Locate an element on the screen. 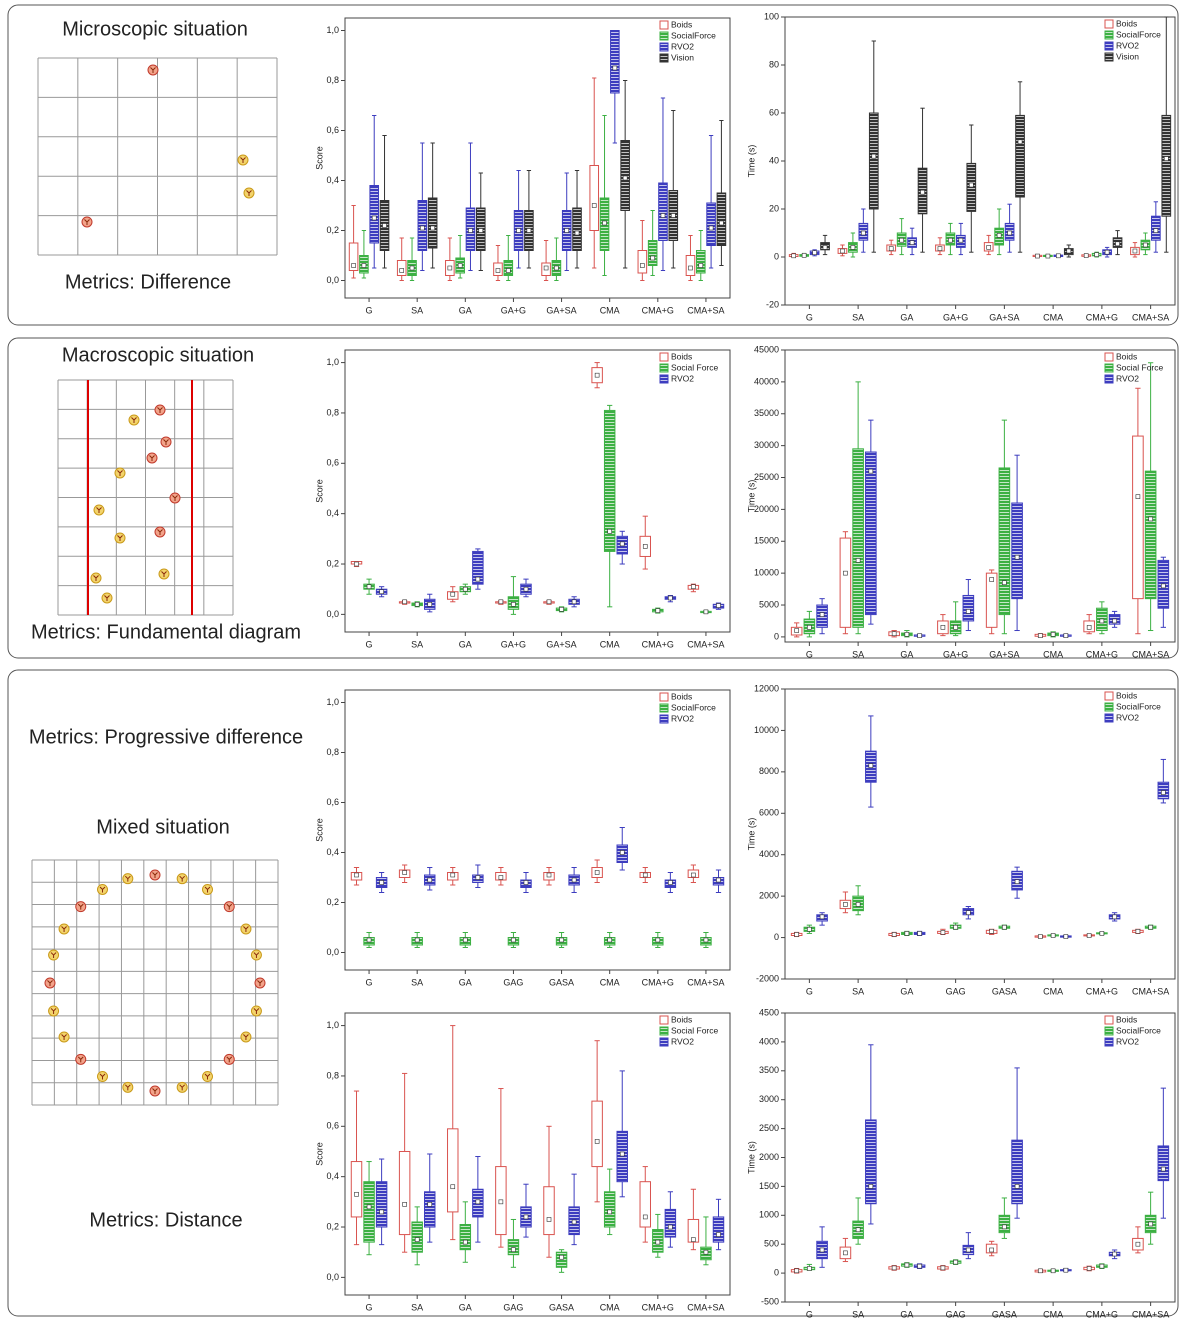 This screenshot has height=1325, width=1181. y-tick-label: 0 is located at coordinates (776, 256).